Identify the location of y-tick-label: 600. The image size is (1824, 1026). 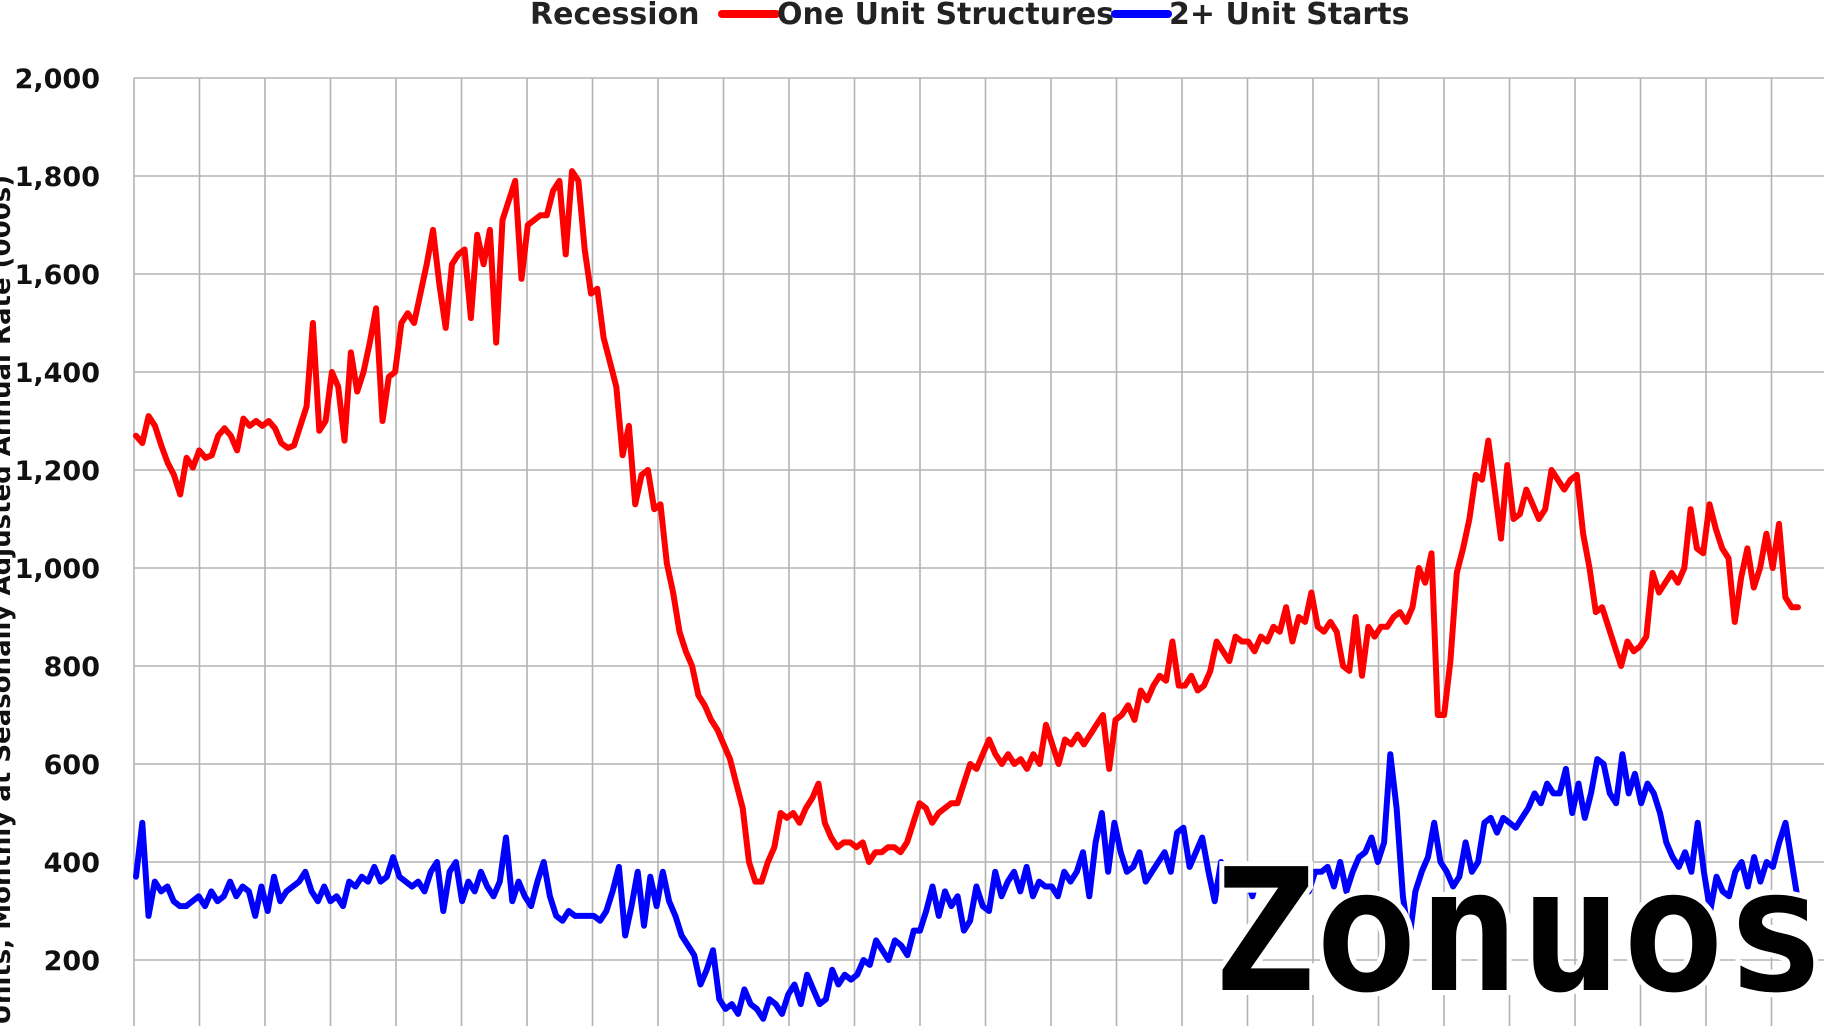
(72, 765).